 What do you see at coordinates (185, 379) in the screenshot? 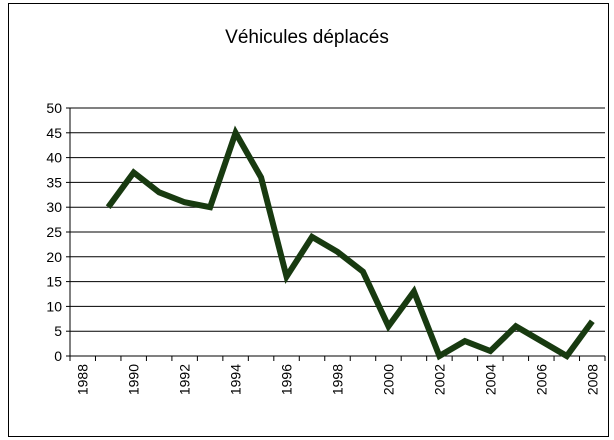
I see `x-tick-label: 1992` at bounding box center [185, 379].